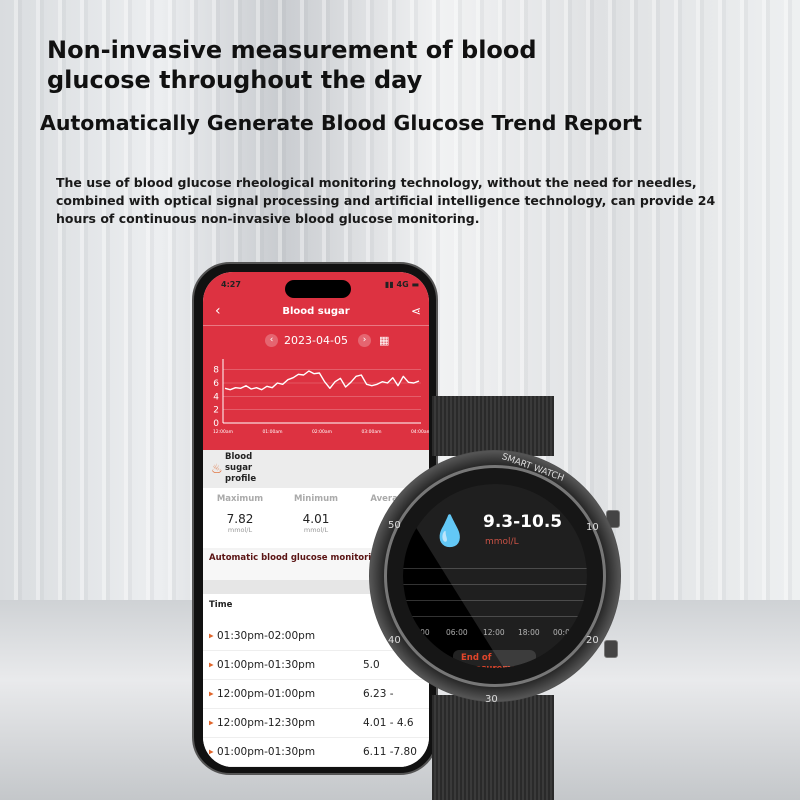 The image size is (800, 800). I want to click on row-time: 01:30pm-02:00pm, so click(266, 636).